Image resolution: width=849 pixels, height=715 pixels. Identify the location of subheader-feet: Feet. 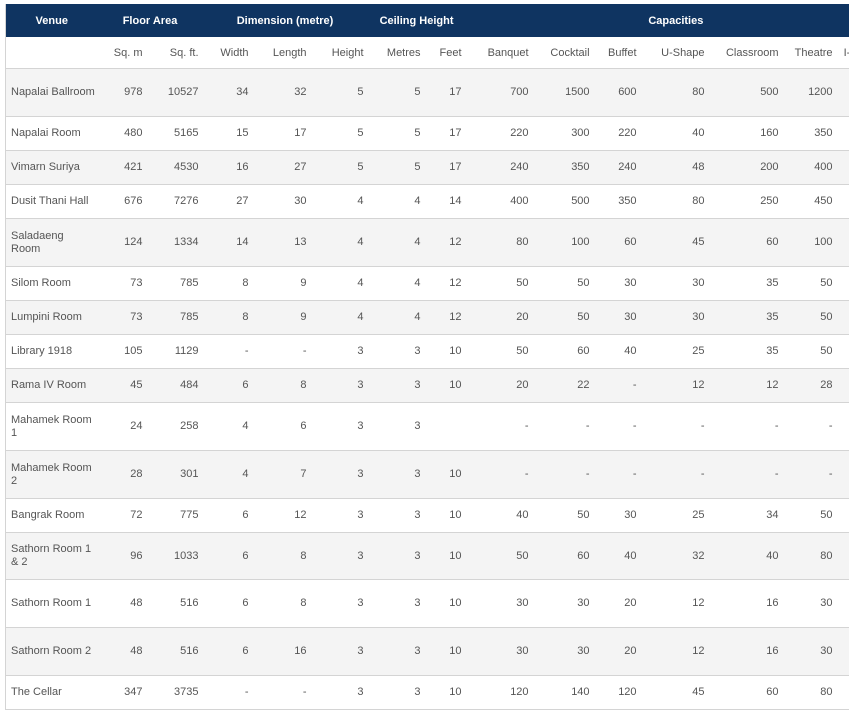
(445, 53).